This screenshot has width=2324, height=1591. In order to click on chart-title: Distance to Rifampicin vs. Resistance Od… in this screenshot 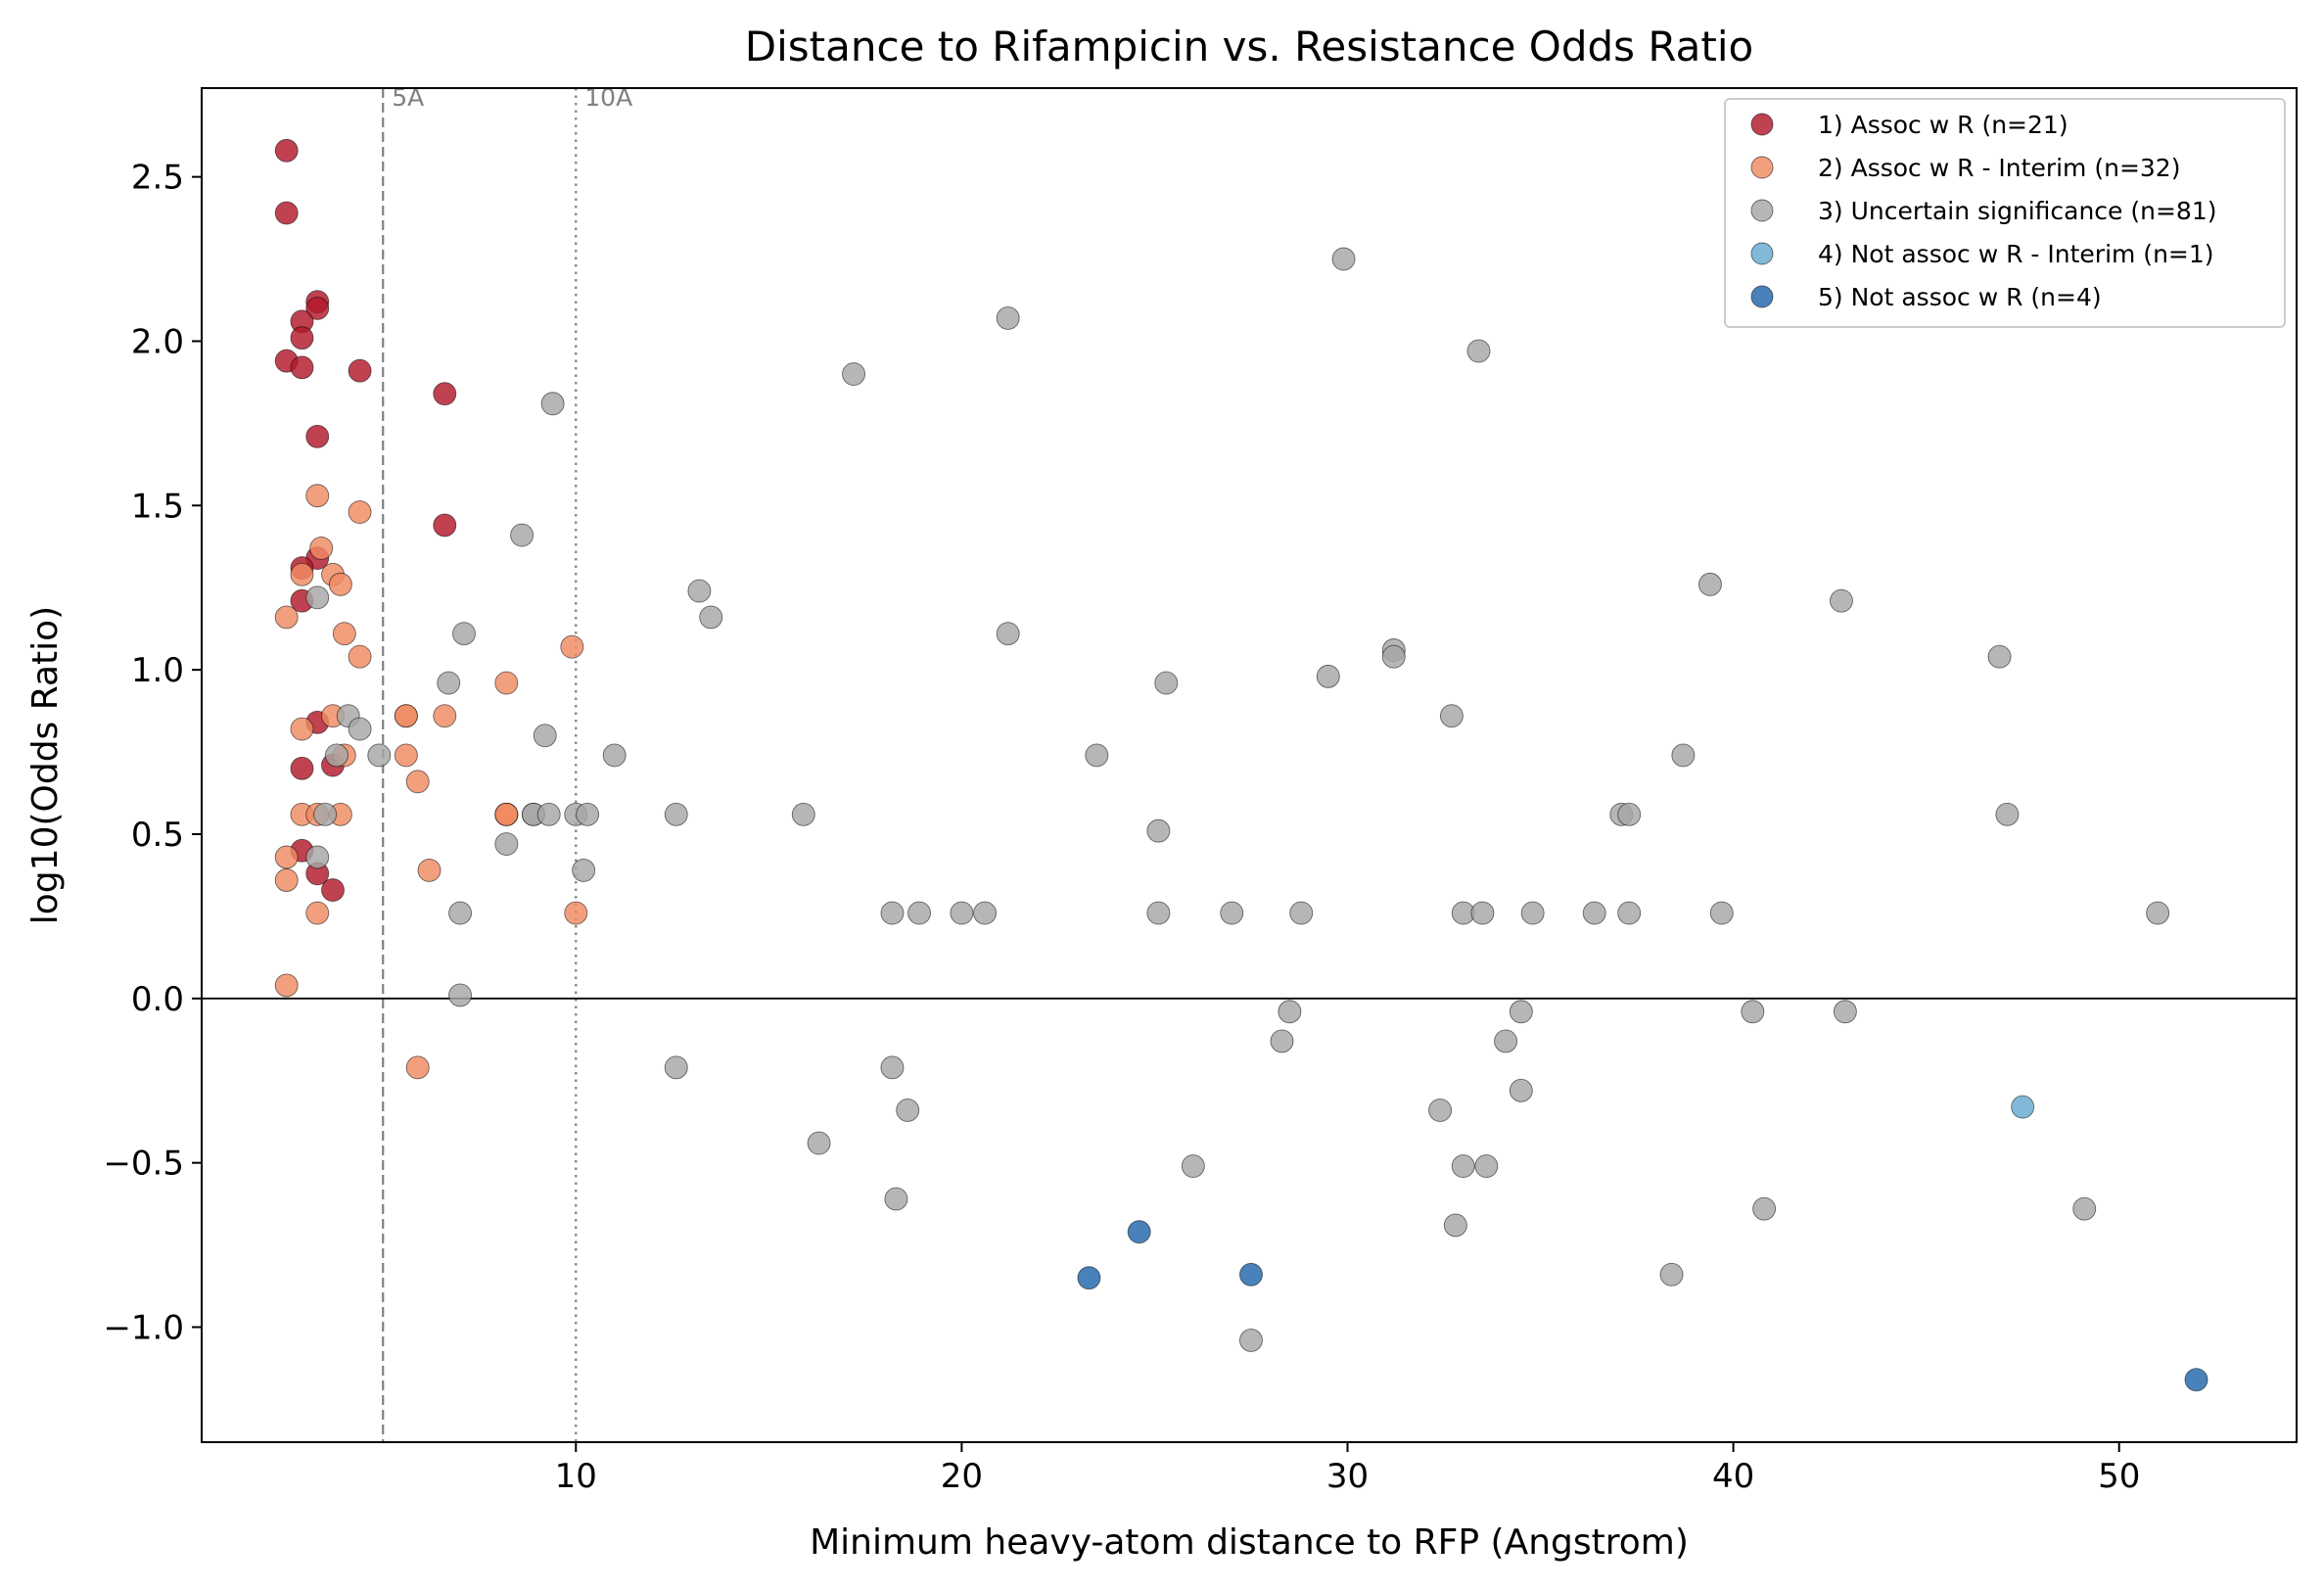, I will do `click(1249, 46)`.